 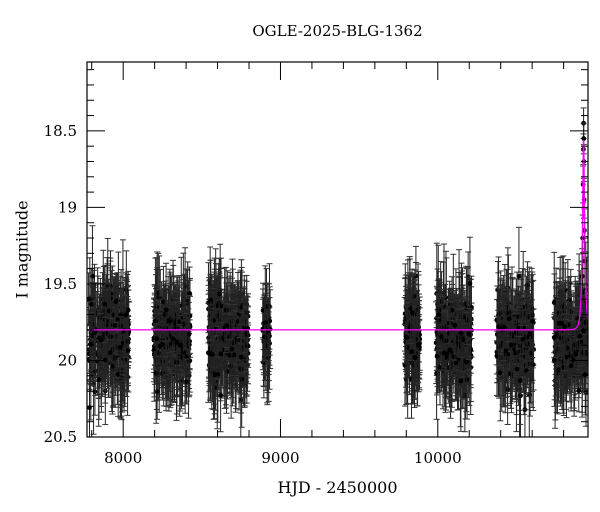 What do you see at coordinates (337, 487) in the screenshot?
I see `x-axis-label: HJD - 2450000` at bounding box center [337, 487].